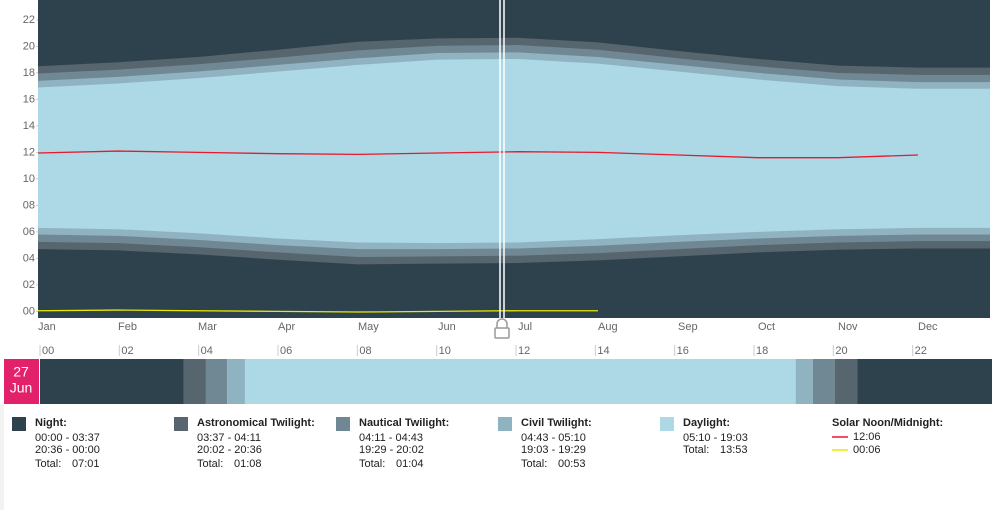 This screenshot has height=510, width=993. I want to click on legend-total: 13:53, so click(734, 450).